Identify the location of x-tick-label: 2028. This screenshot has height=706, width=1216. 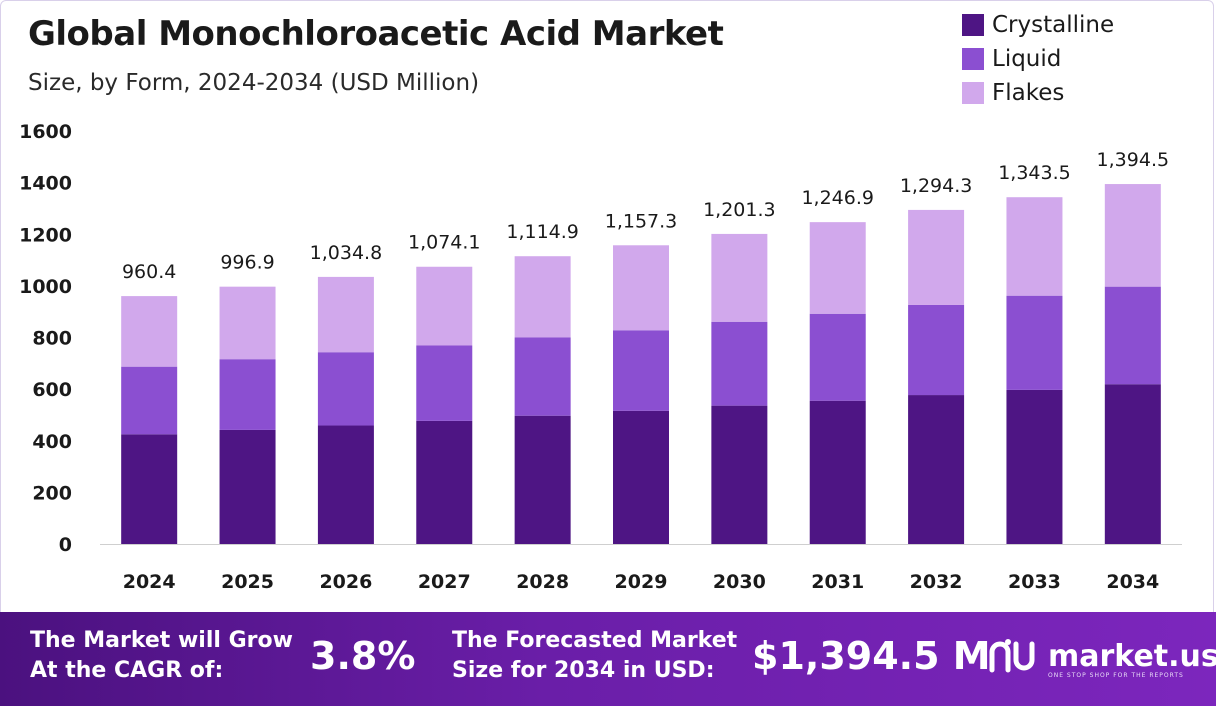
(542, 582).